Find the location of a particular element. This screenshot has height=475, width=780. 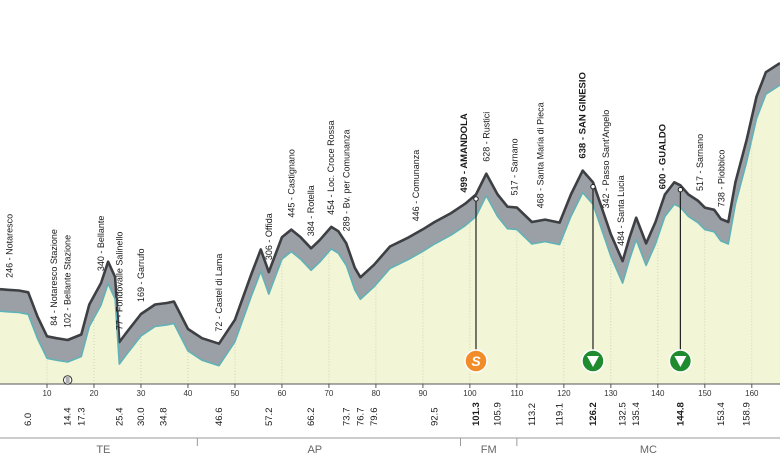

distance-label: 101.3 is located at coordinates (476, 414).